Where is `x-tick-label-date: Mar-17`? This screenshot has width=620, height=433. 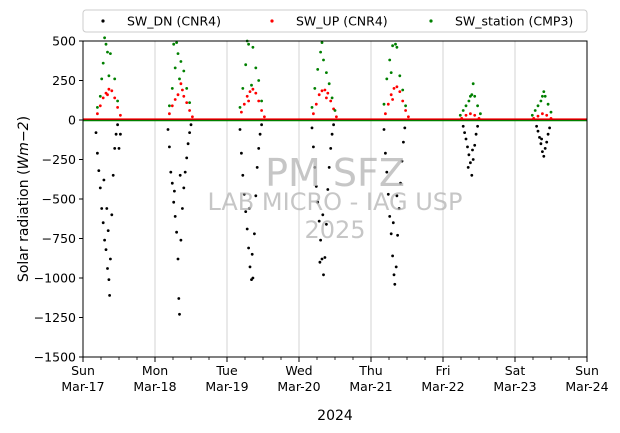
x-tick-label-date: Mar-17 is located at coordinates (82, 386).